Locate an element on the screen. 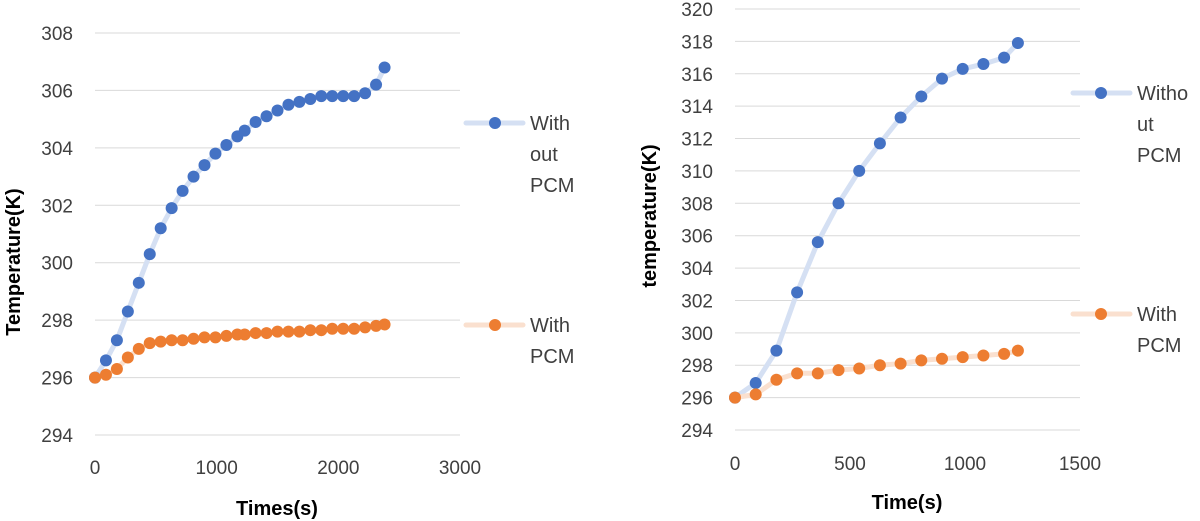  y-tick-label: 312 is located at coordinates (697, 140).